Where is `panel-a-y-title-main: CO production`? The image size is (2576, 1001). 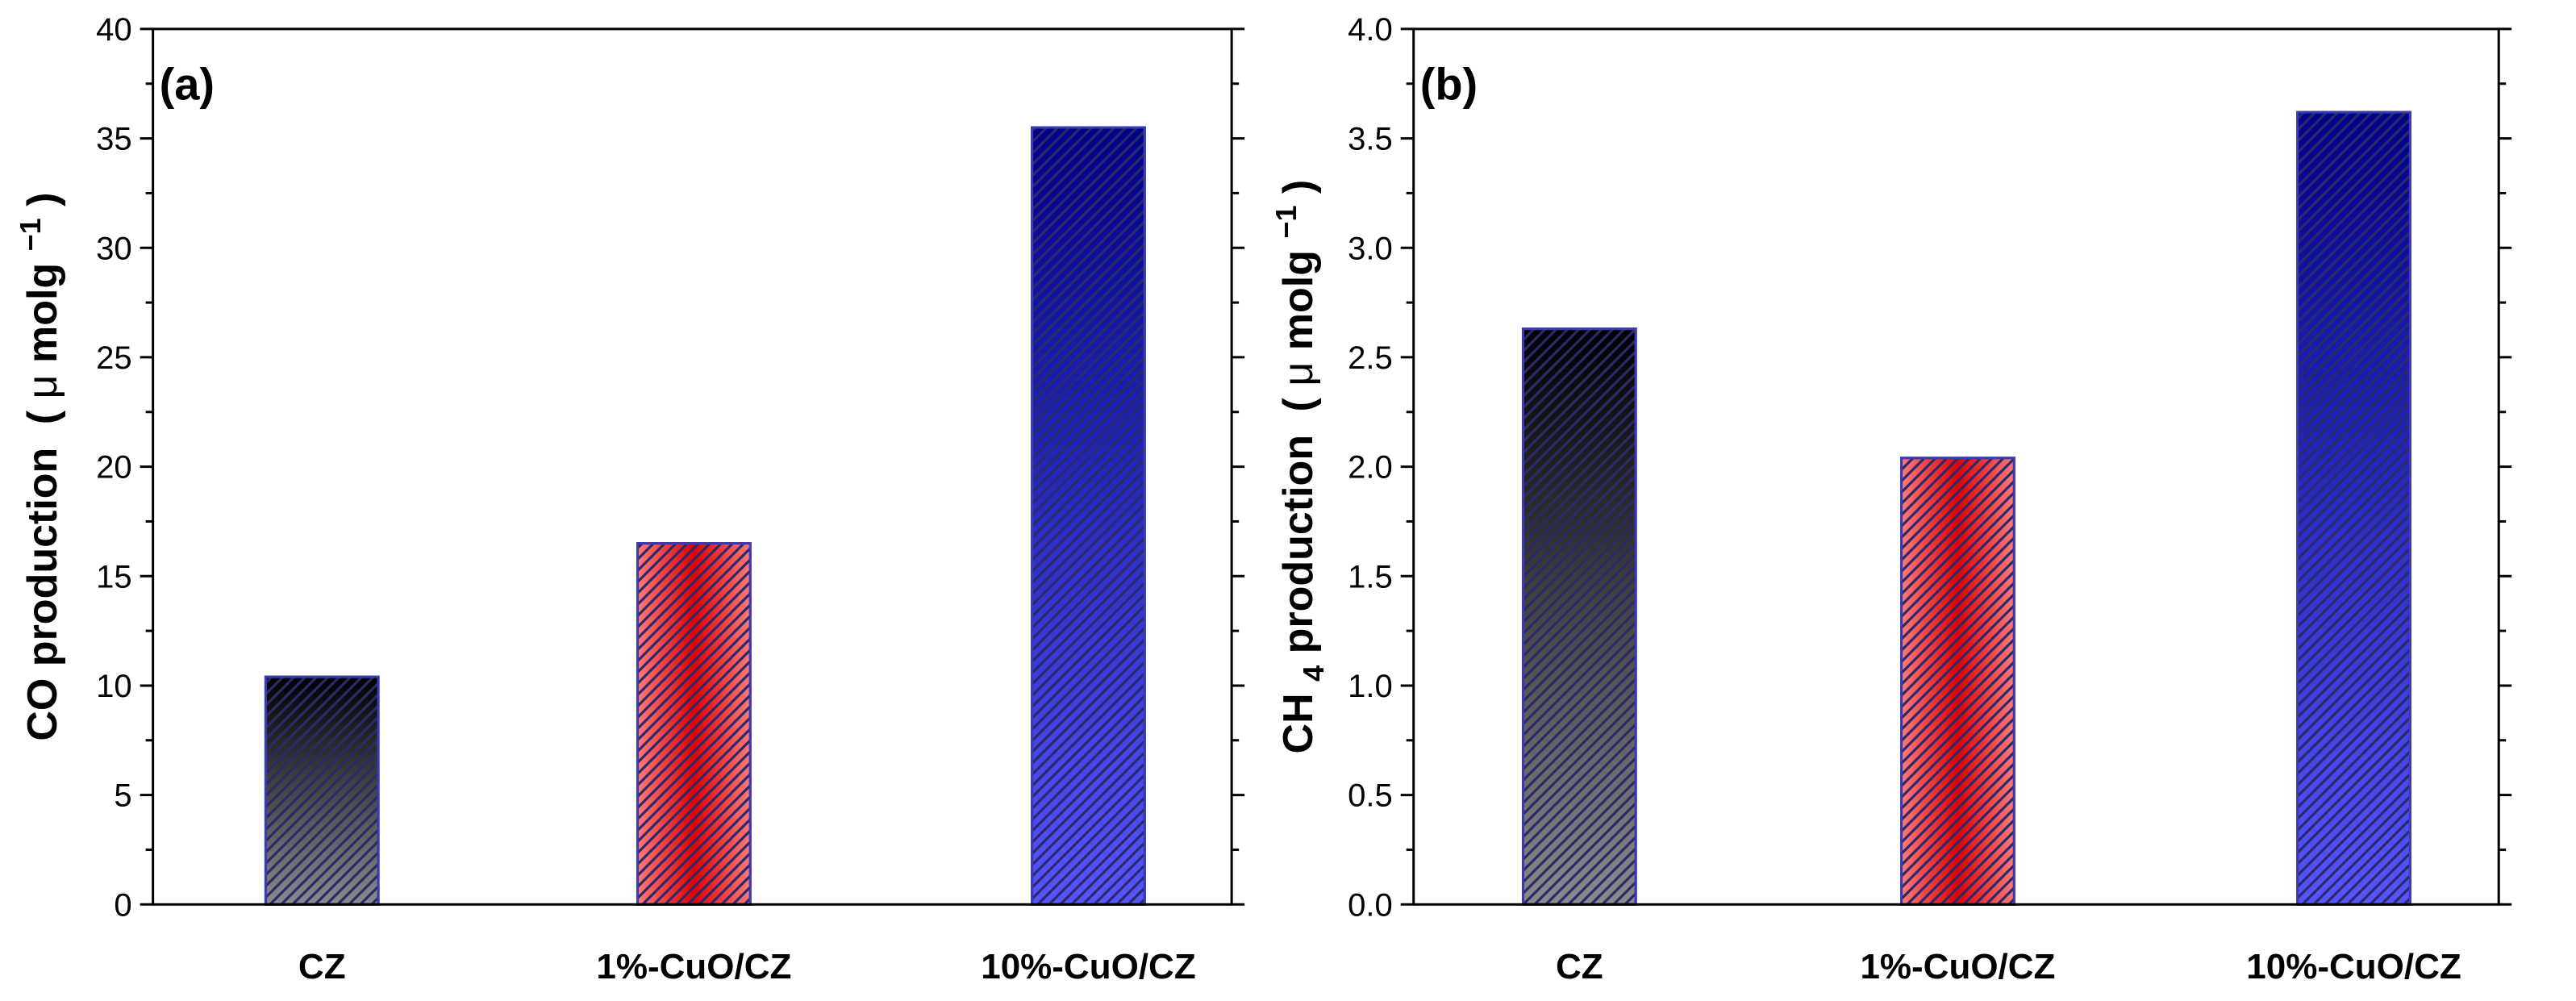
panel-a-y-title-main: CO production is located at coordinates (42, 594).